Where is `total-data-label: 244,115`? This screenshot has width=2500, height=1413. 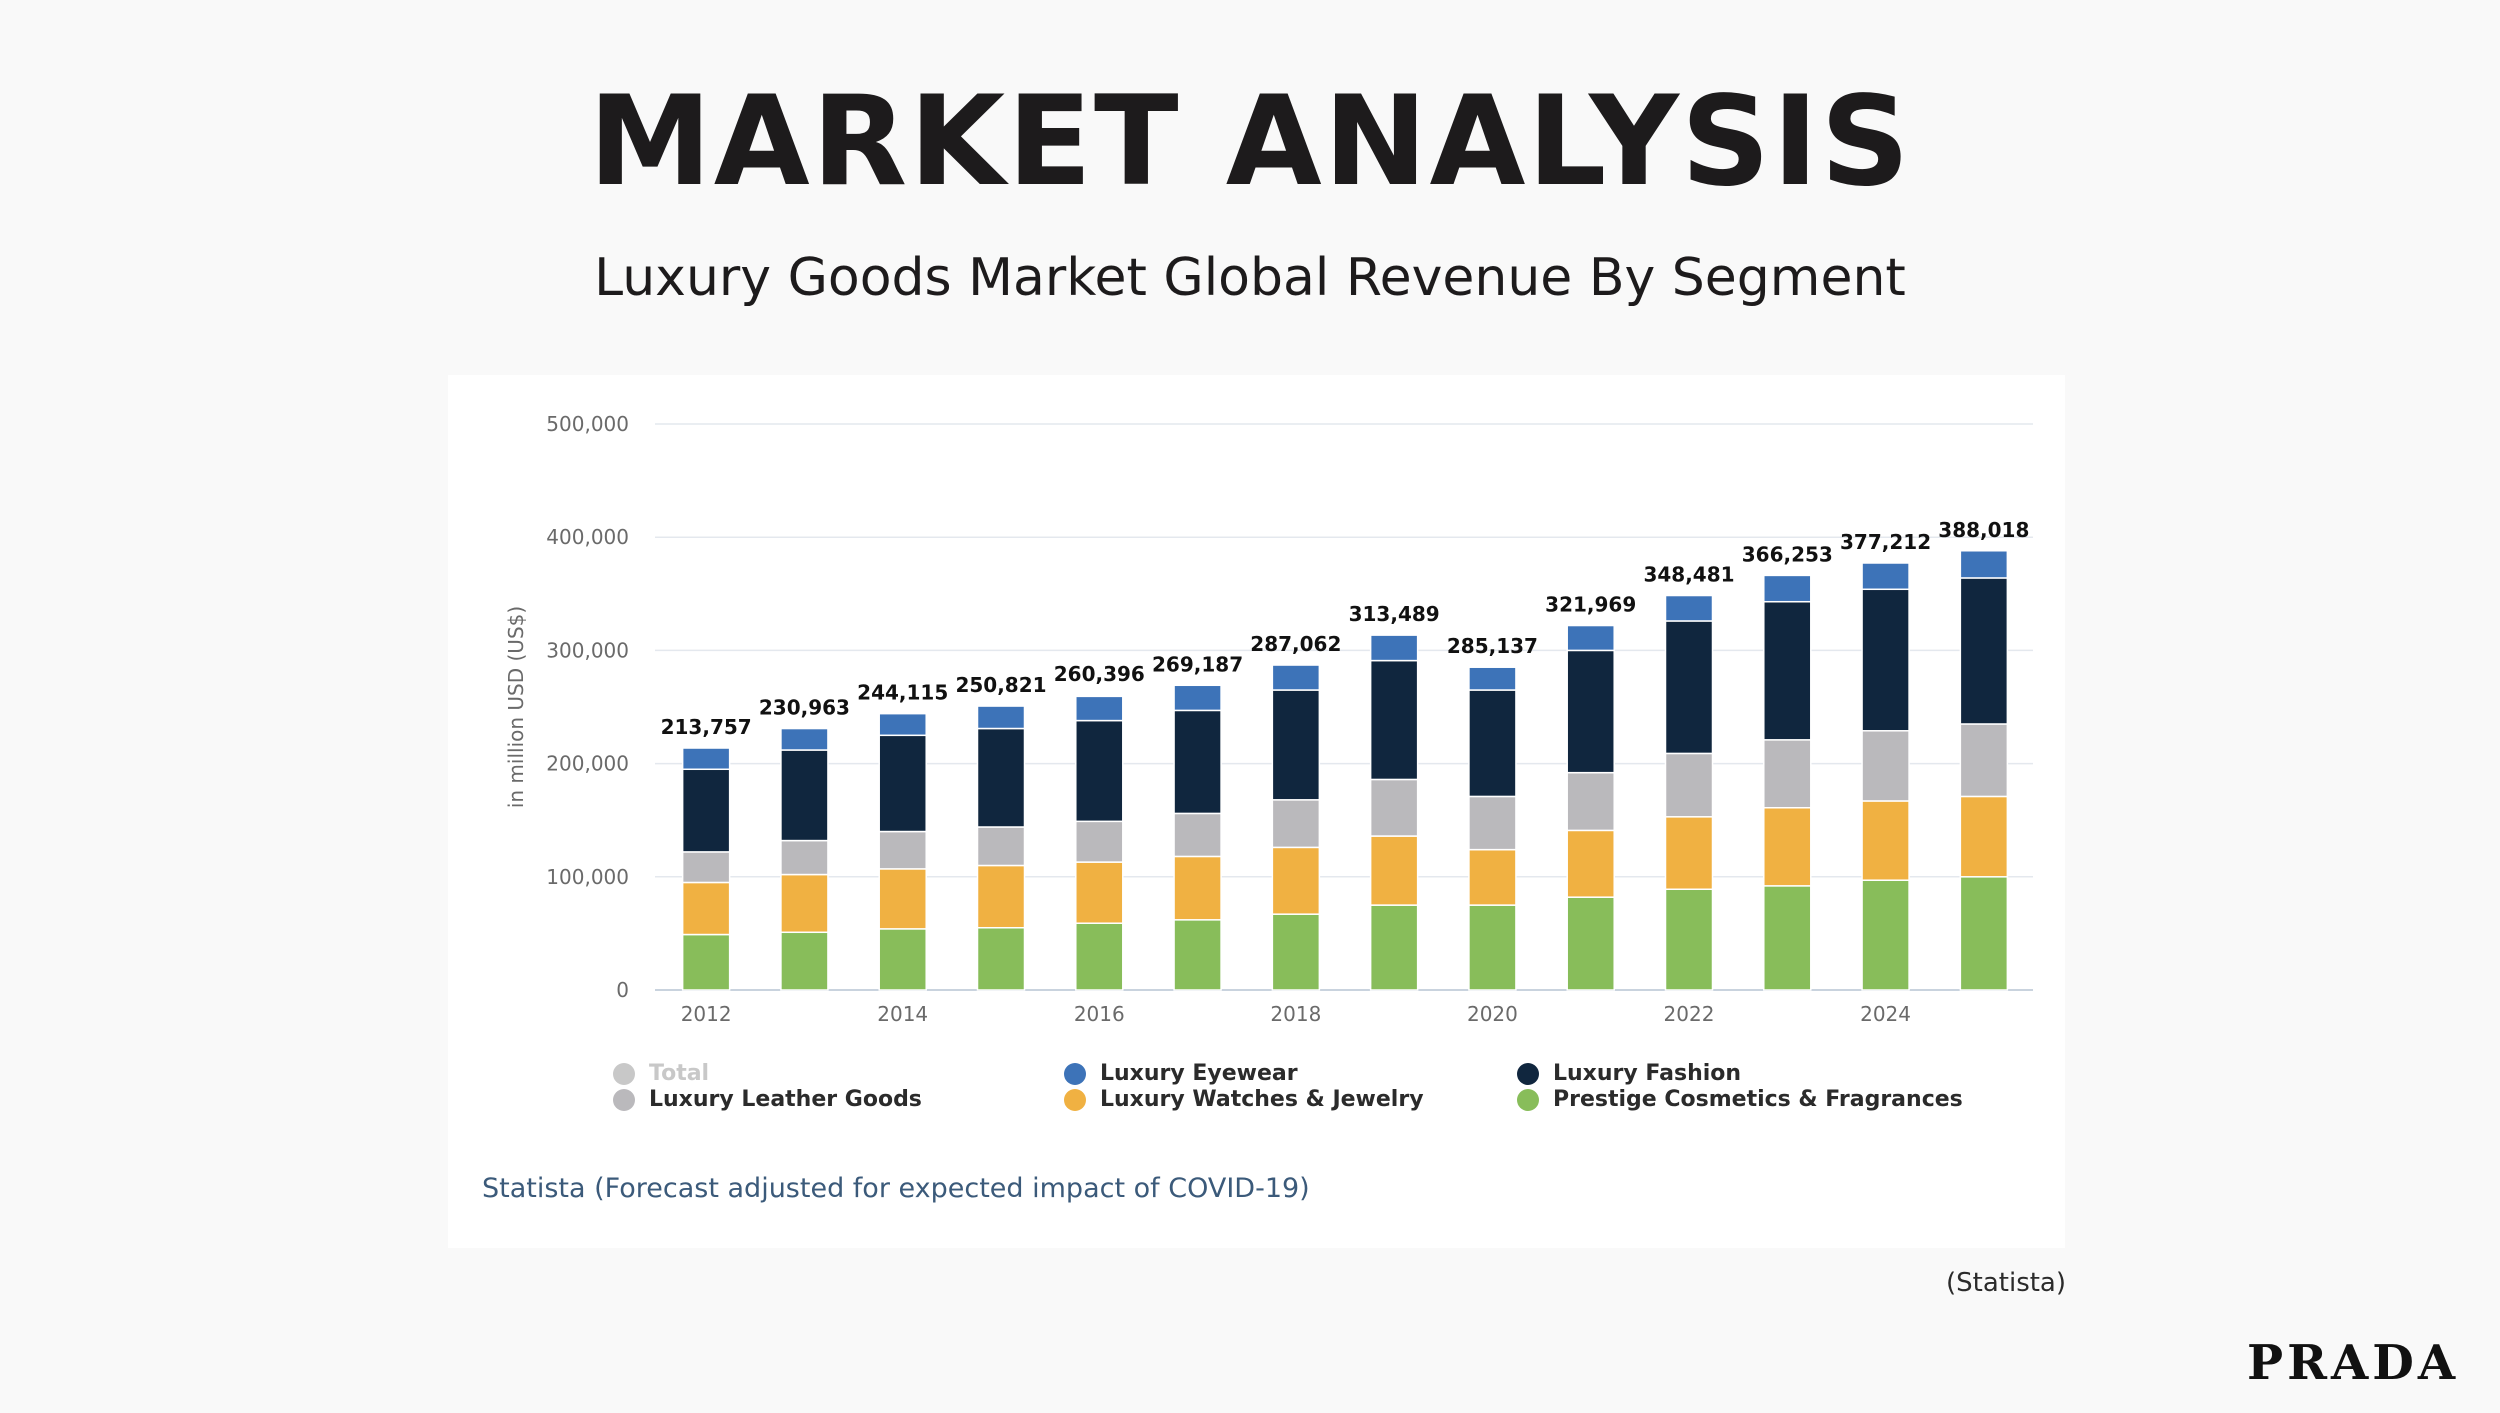
total-data-label: 244,115 is located at coordinates (902, 693).